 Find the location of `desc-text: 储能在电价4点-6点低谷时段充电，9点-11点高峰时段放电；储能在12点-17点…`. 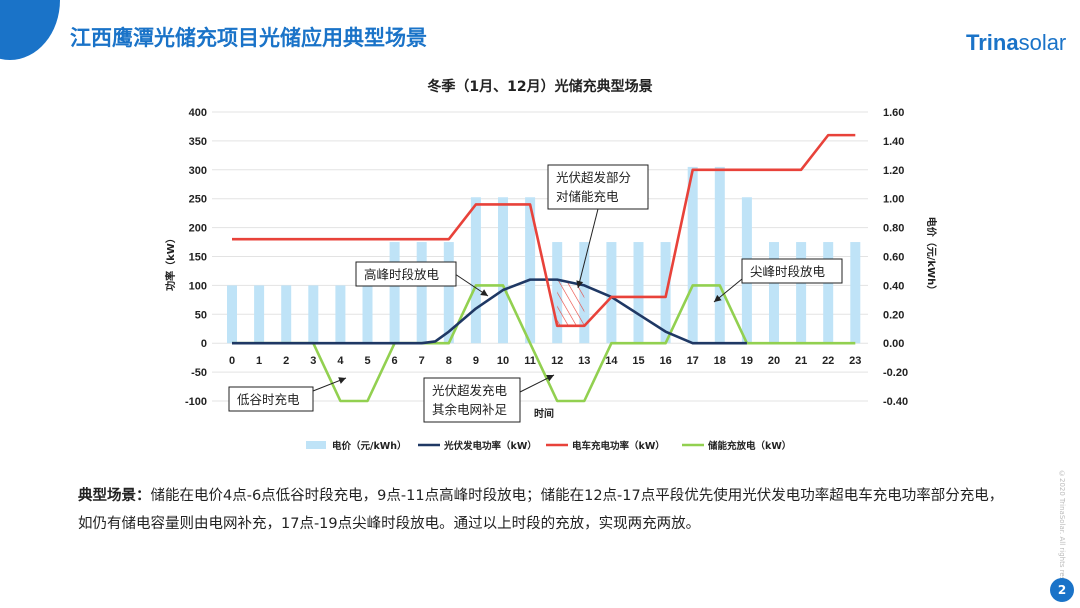

desc-text: 储能在电价4点-6点低谷时段充电，9点-11点高峰时段放电；储能在12点-17点… is located at coordinates (541, 510).